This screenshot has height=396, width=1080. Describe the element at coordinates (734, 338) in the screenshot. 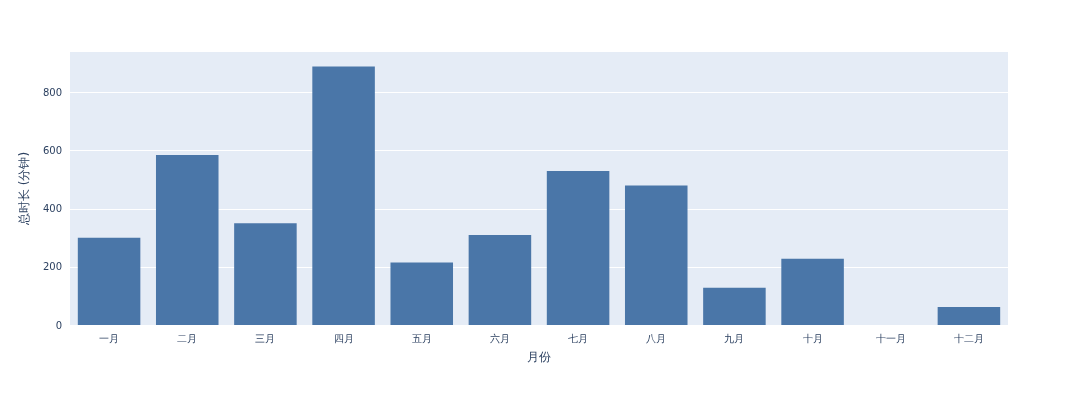

I see `x-tick-label: 九月` at that location.